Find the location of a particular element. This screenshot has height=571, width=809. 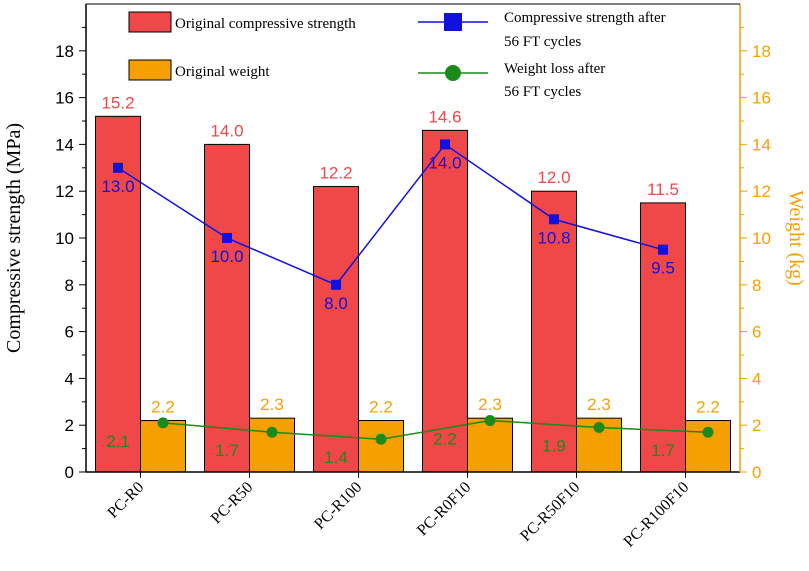

data-label-strength-after: 8.0 is located at coordinates (336, 303).